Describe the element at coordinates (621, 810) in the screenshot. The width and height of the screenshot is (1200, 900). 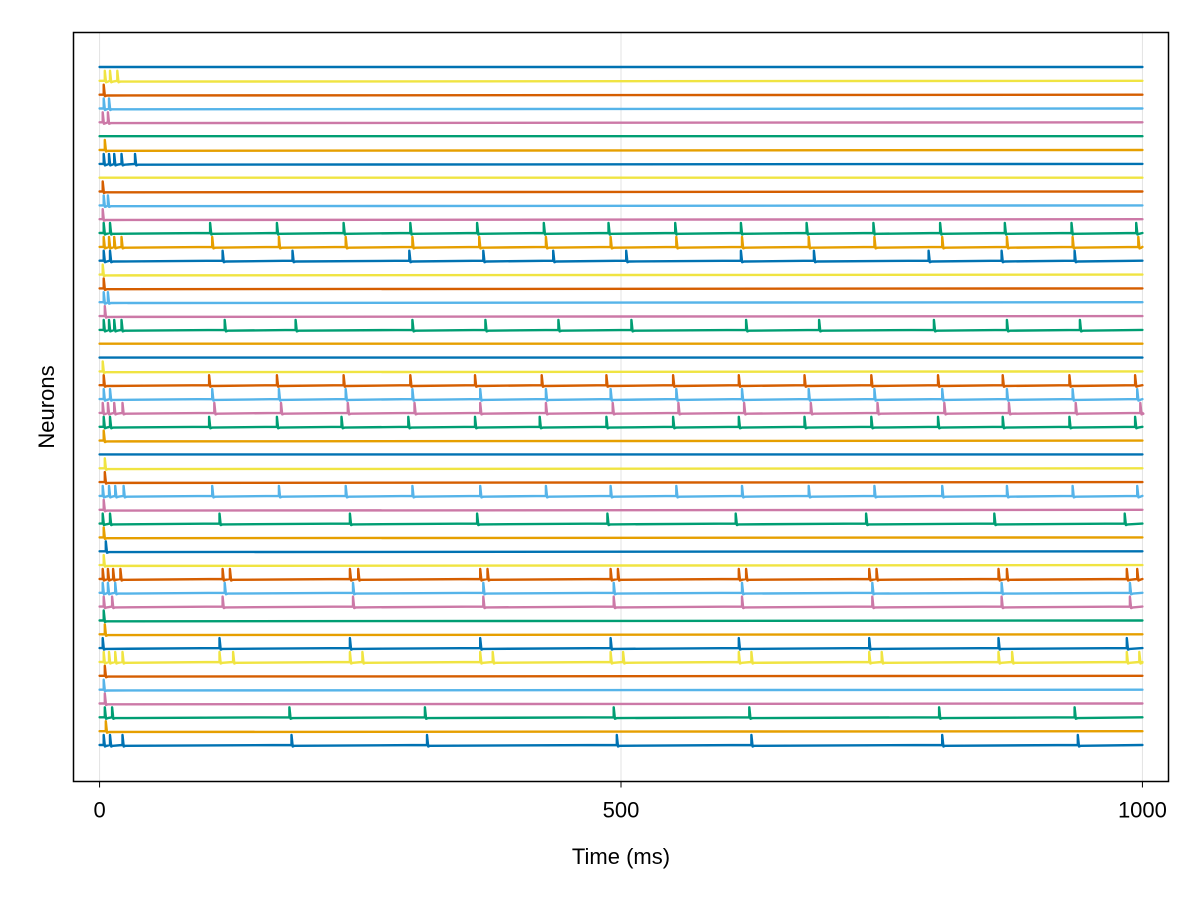
I see `x-tick-label: 500` at that location.